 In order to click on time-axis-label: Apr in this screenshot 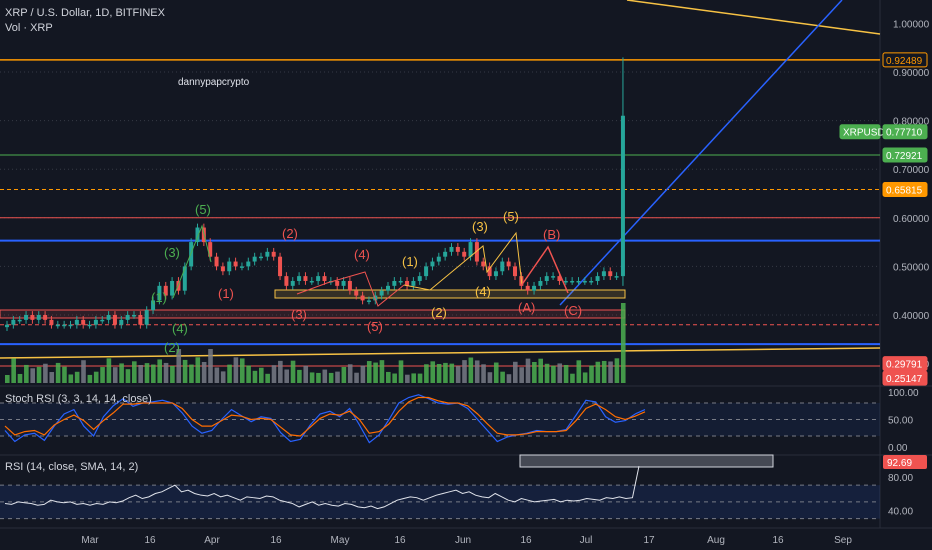, I will do `click(212, 540)`.